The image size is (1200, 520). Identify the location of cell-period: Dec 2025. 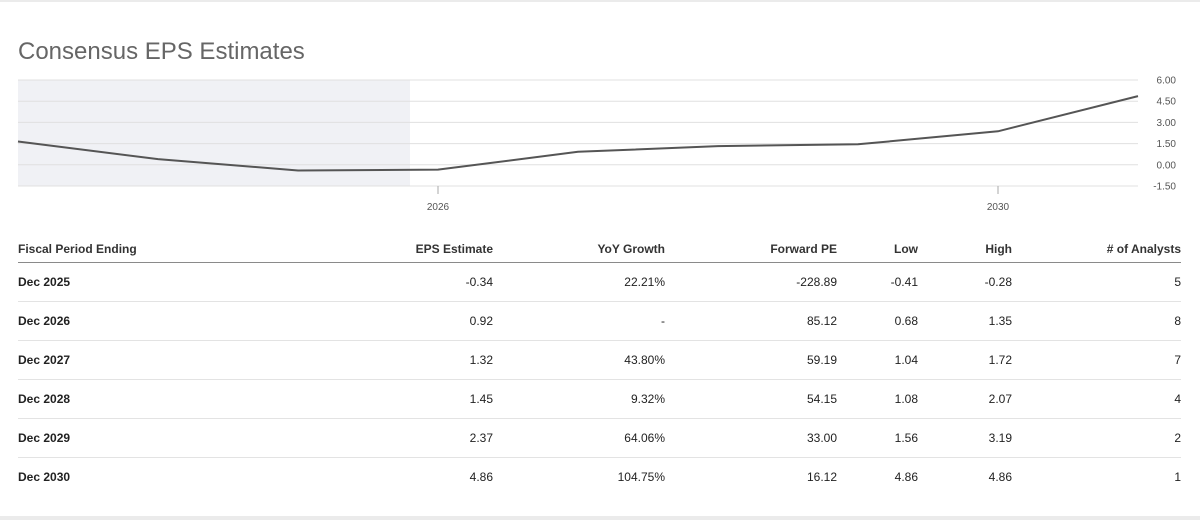
(188, 282).